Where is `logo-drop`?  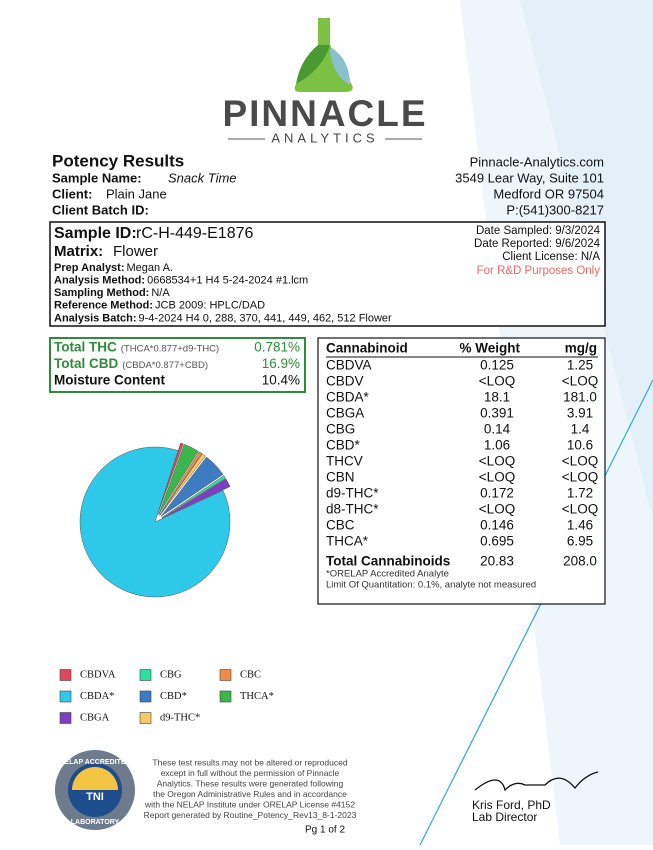 logo-drop is located at coordinates (340, 66).